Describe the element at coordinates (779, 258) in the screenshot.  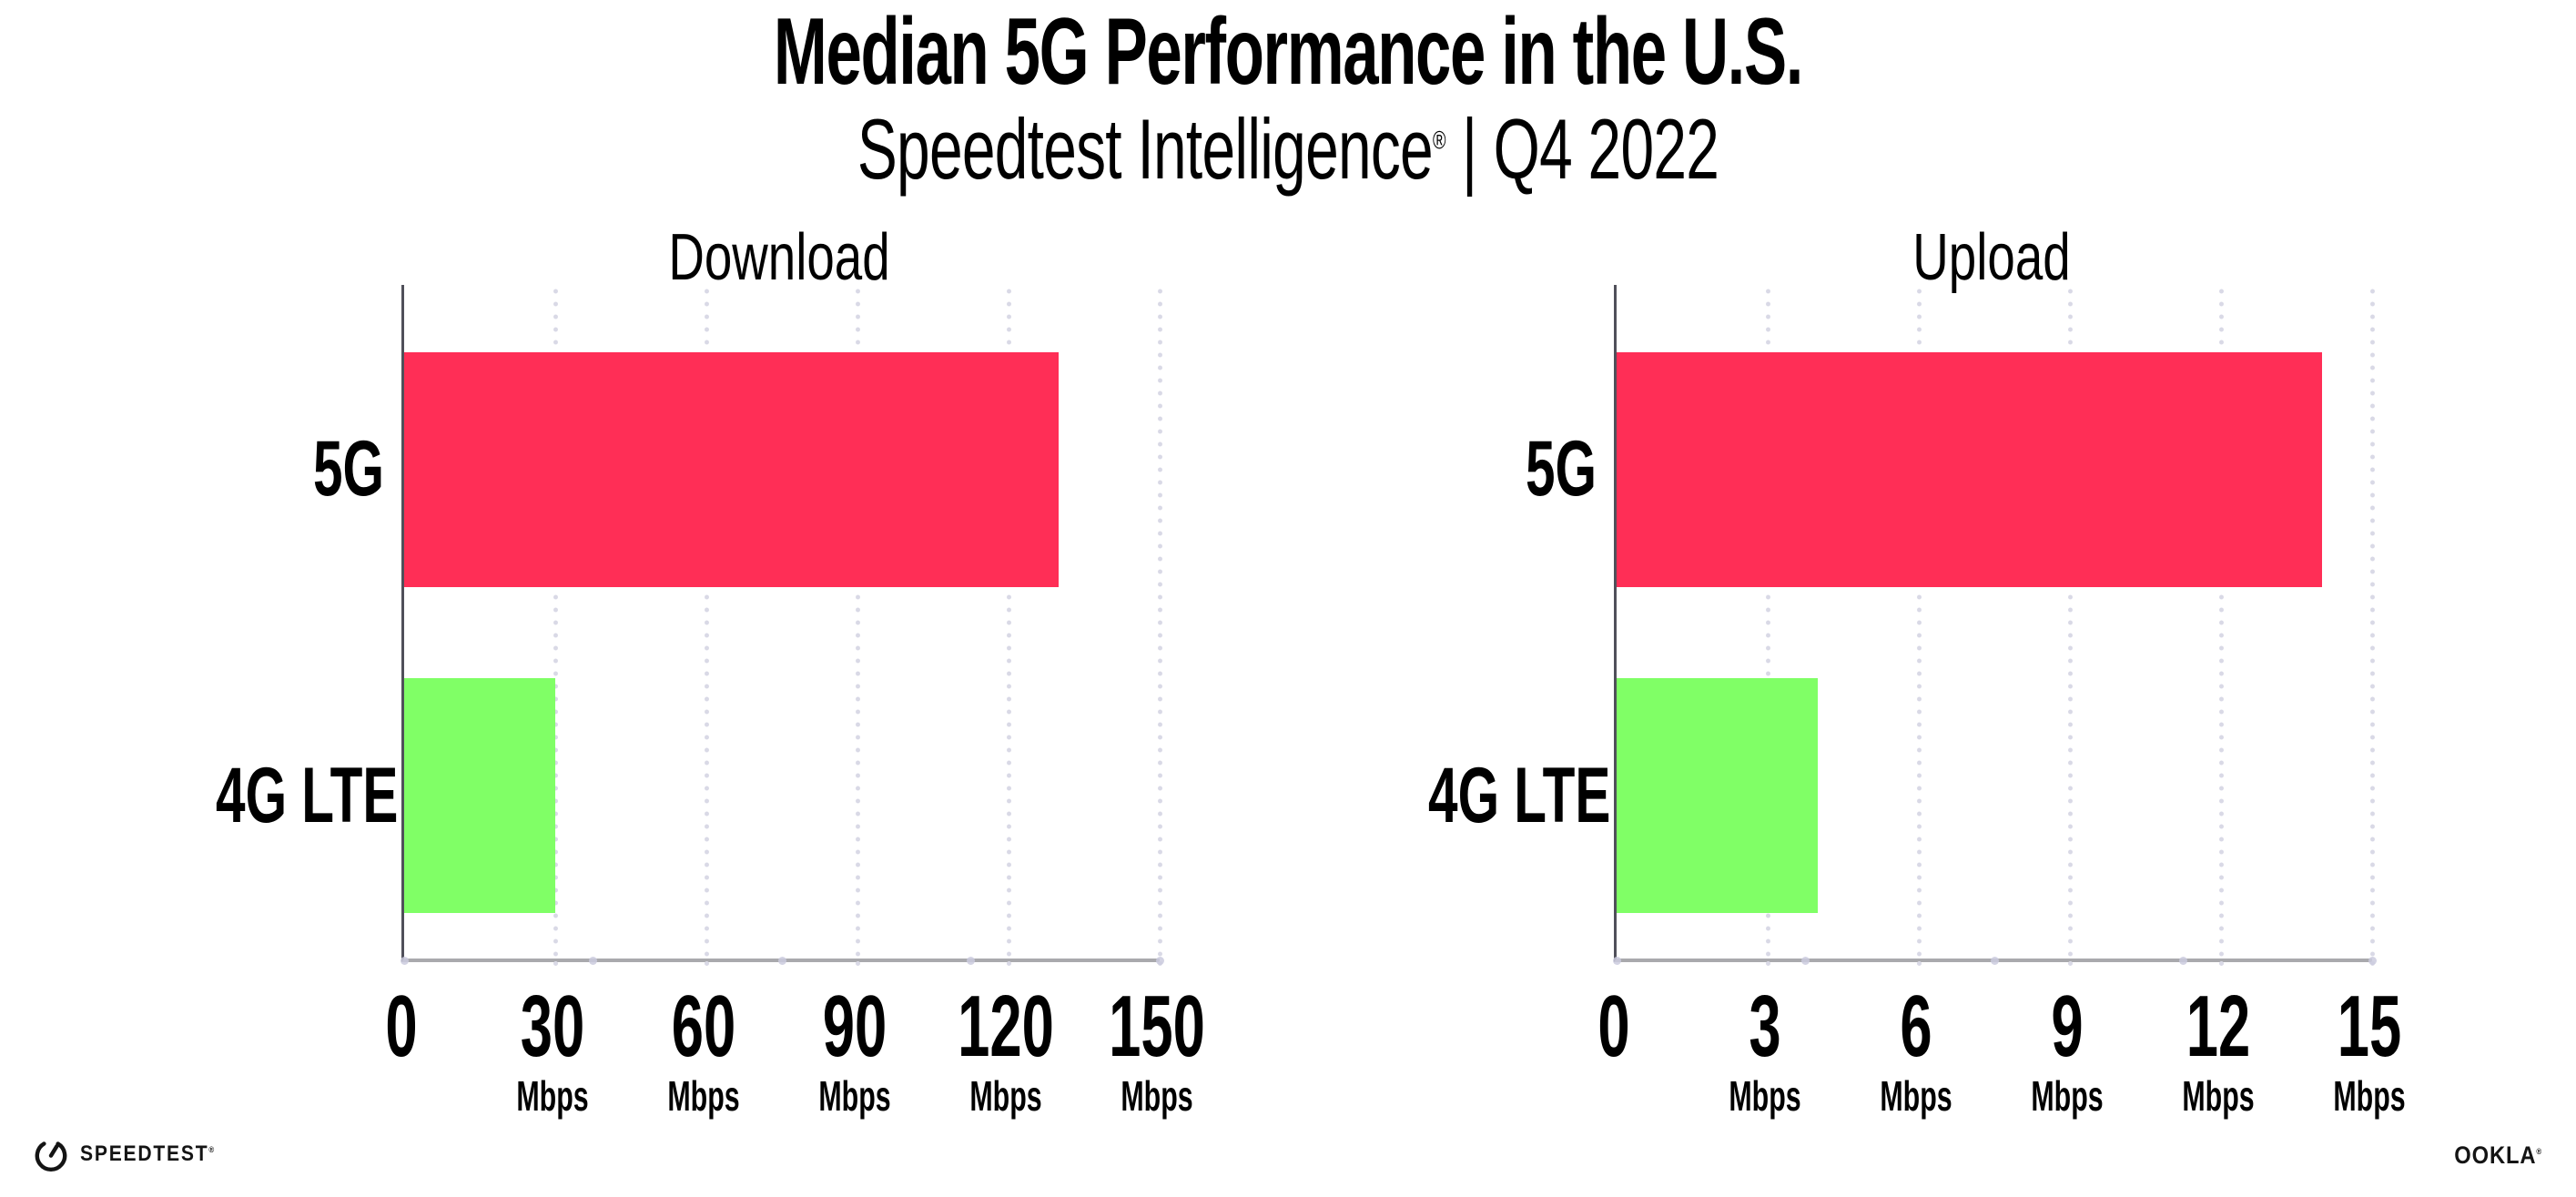
I see `download-chart-title: Download` at that location.